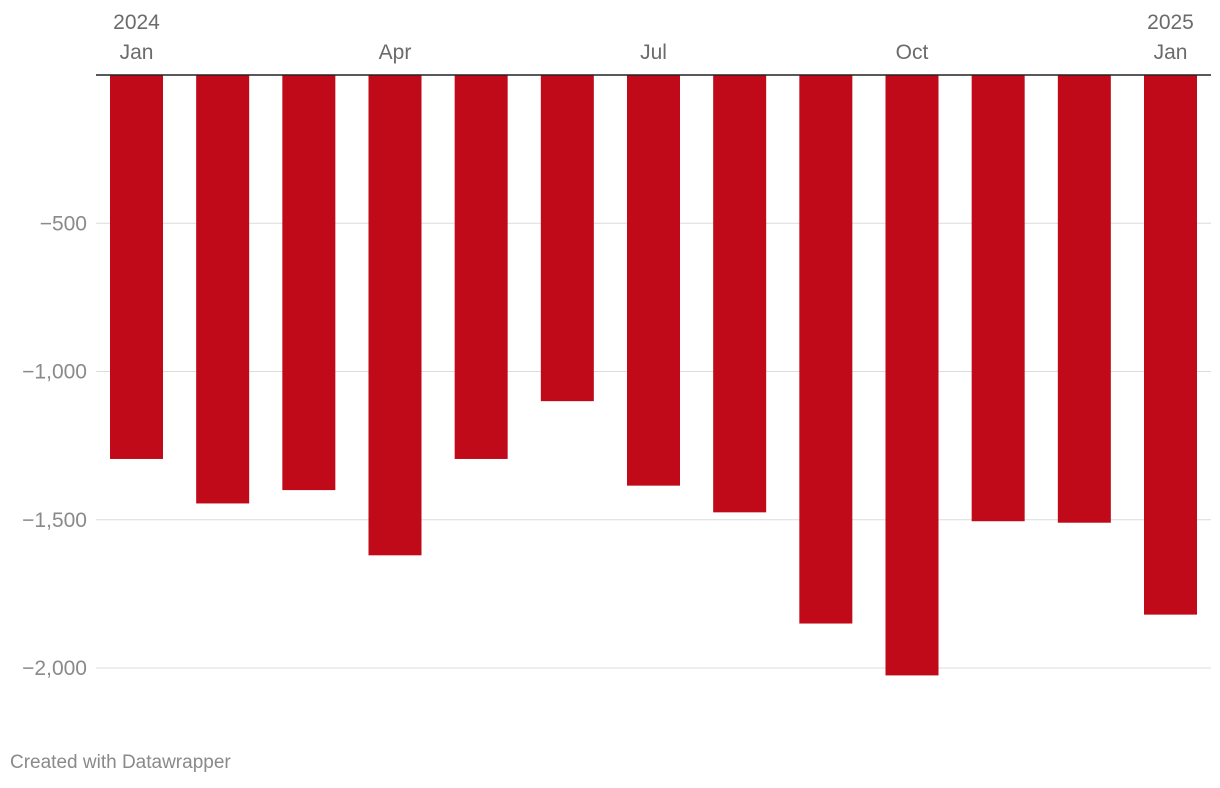 The image size is (1220, 788). I want to click on x-tick-month-label: Apr, so click(395, 52).